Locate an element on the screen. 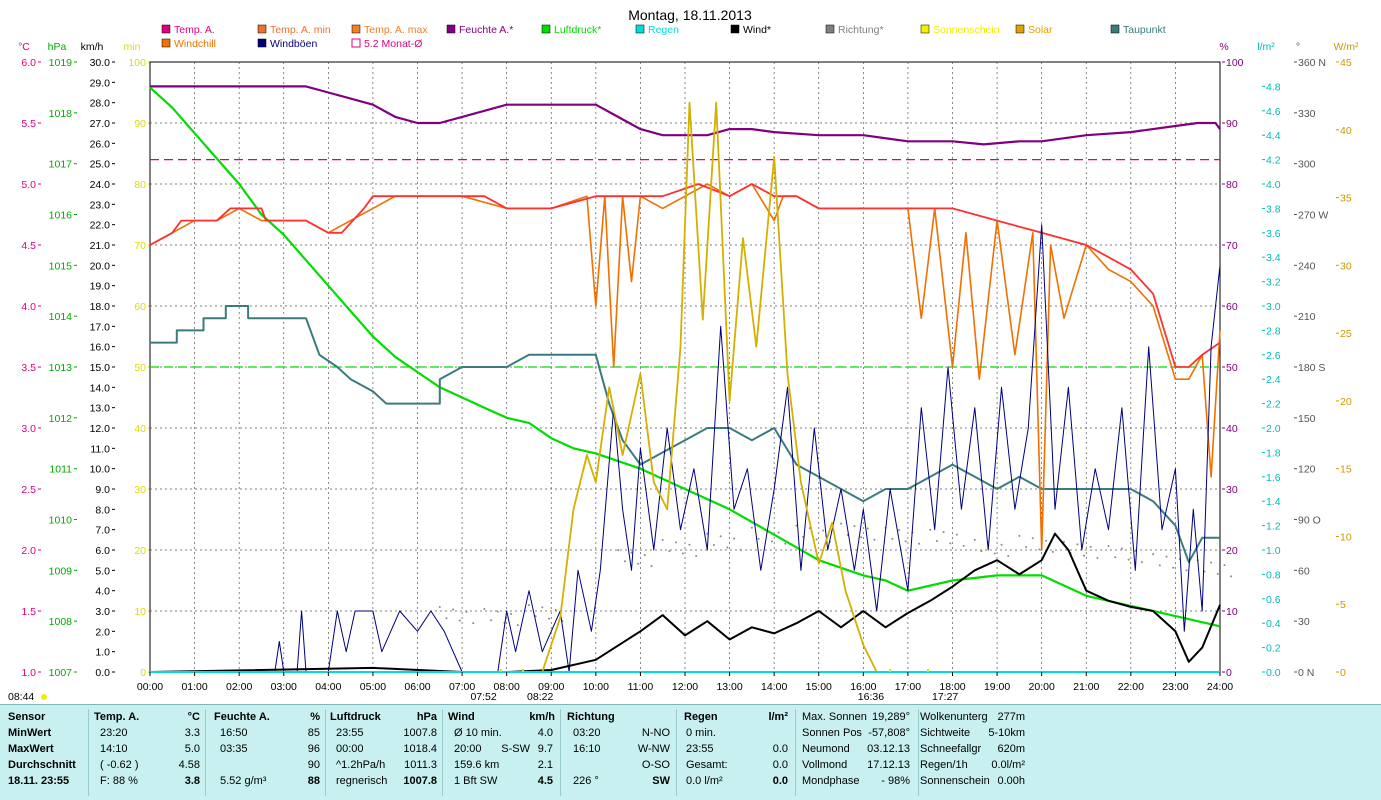 Image resolution: width=1381 pixels, height=800 pixels. legend-label: Temp. A. max is located at coordinates (396, 30).